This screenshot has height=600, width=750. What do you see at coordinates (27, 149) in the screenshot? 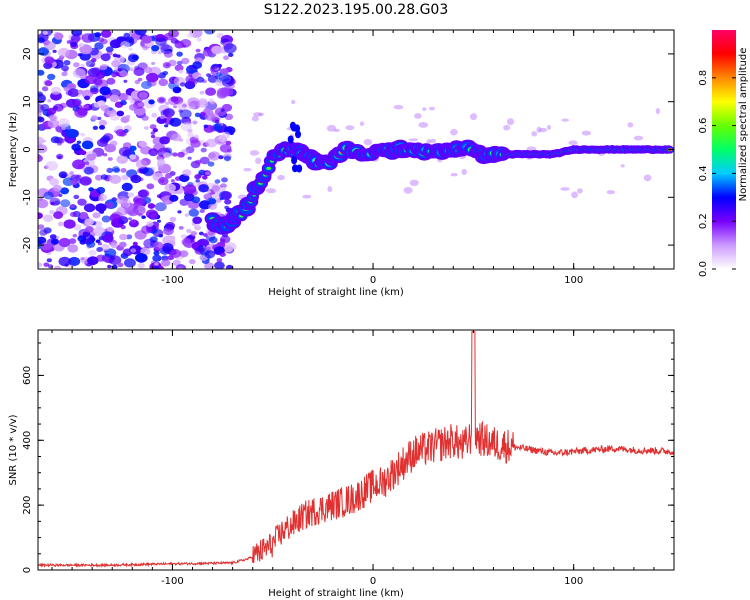
I see `y-tick-label: 0` at bounding box center [27, 149].